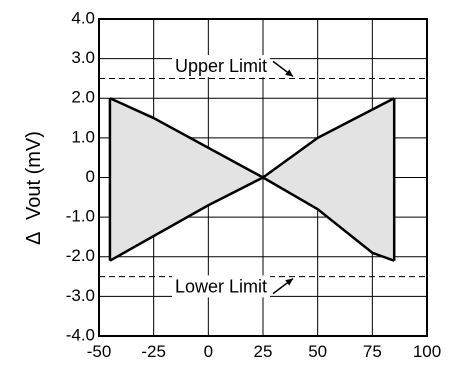 This screenshot has width=454, height=365. I want to click on x-tick-labels: -50 -25 0 25 50 75 100, so click(264, 351).